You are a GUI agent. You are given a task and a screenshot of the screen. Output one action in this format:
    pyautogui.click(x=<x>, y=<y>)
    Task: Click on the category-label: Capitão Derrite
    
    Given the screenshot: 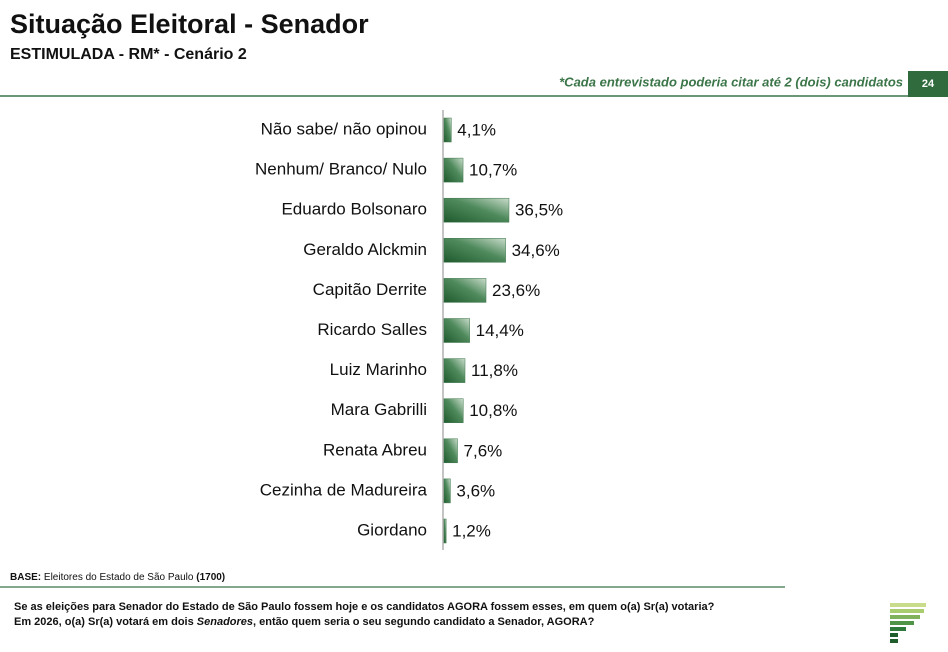 What is the action you would take?
    pyautogui.click(x=370, y=289)
    